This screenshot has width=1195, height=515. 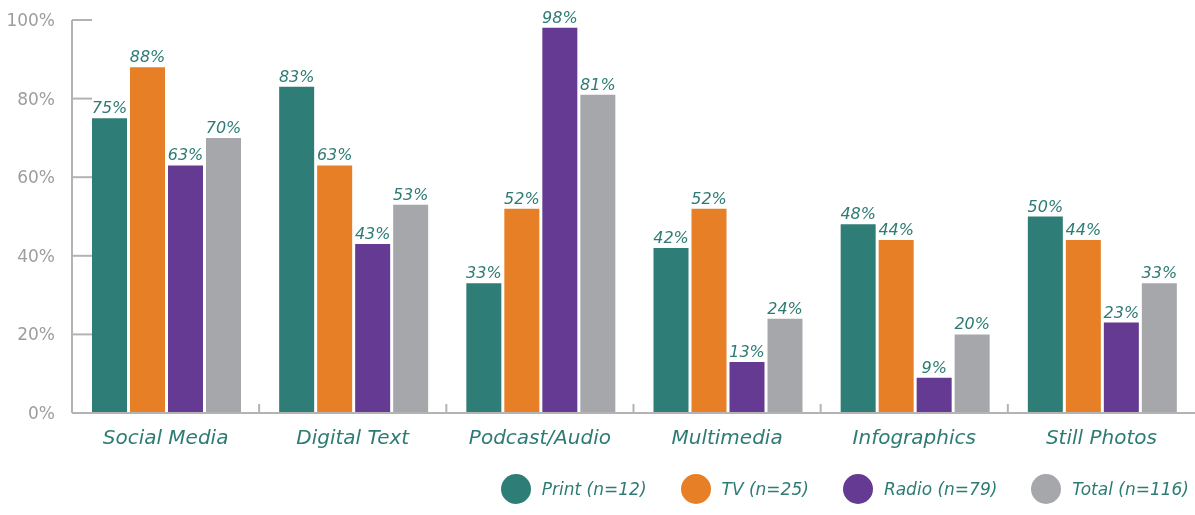 I want to click on data-label: 88%, so click(x=147, y=57).